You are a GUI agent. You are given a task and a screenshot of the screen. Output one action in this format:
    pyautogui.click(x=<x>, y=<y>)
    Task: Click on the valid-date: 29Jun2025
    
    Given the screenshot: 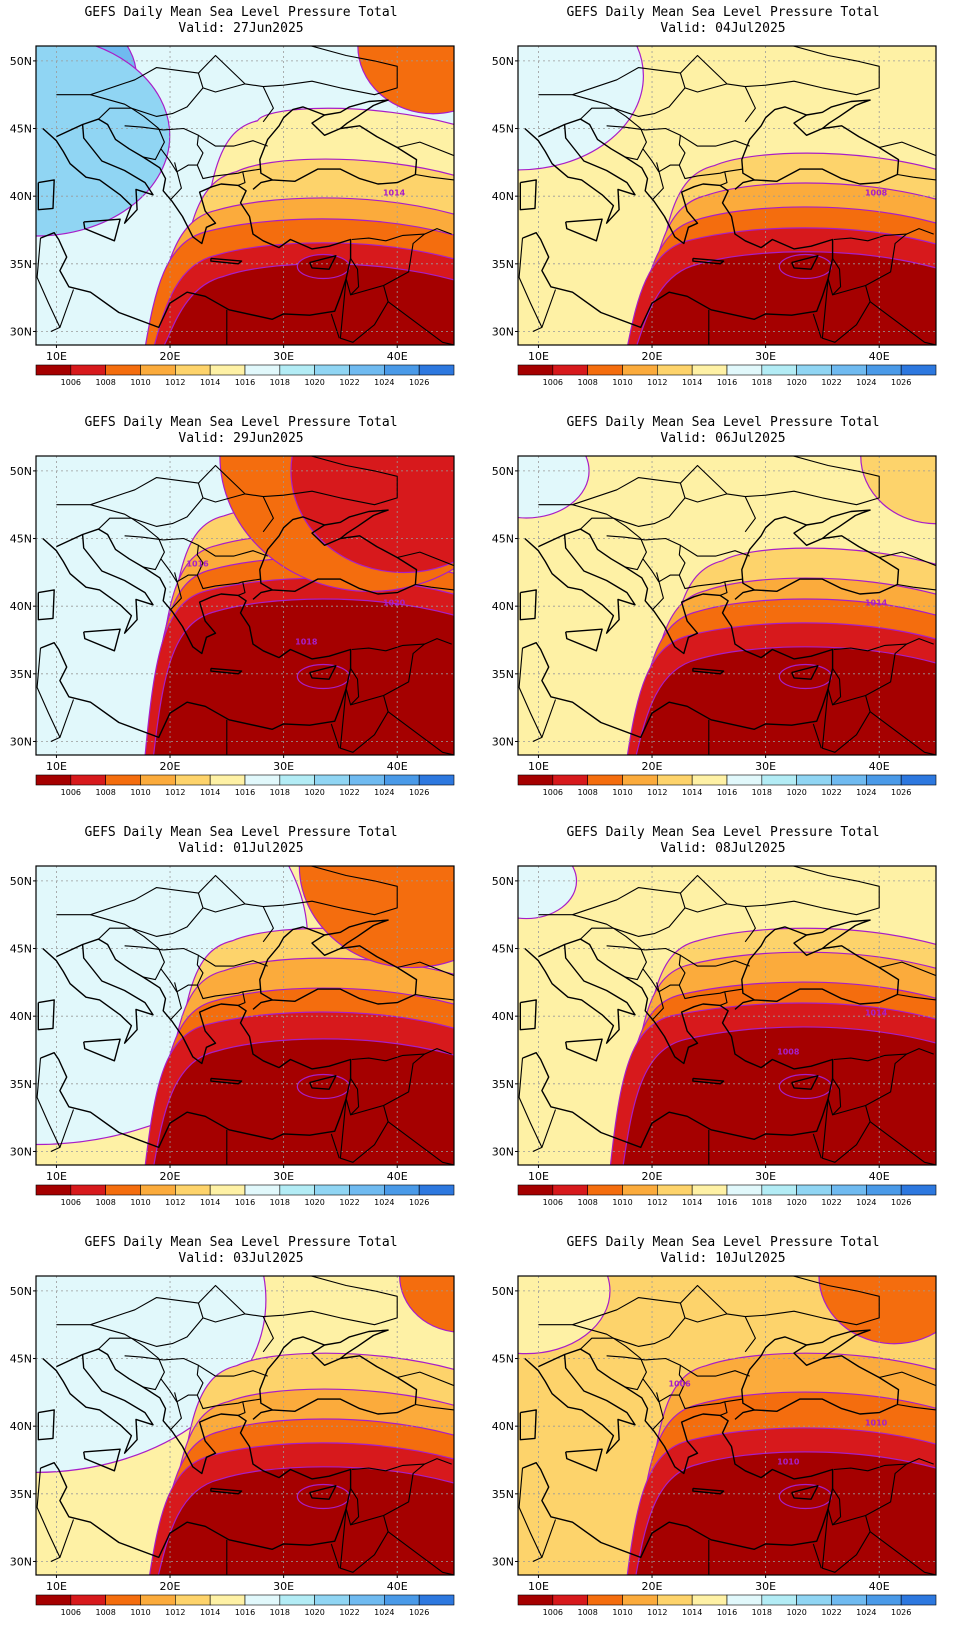 What is the action you would take?
    pyautogui.click(x=268, y=438)
    